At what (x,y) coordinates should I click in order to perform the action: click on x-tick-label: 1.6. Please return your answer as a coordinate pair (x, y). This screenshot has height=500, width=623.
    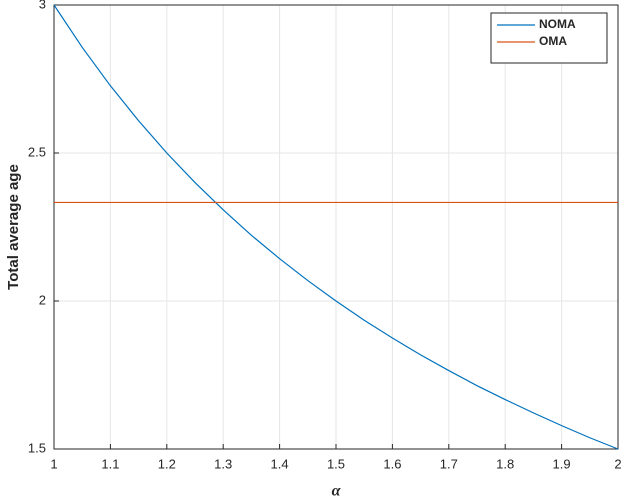
    Looking at the image, I should click on (392, 463).